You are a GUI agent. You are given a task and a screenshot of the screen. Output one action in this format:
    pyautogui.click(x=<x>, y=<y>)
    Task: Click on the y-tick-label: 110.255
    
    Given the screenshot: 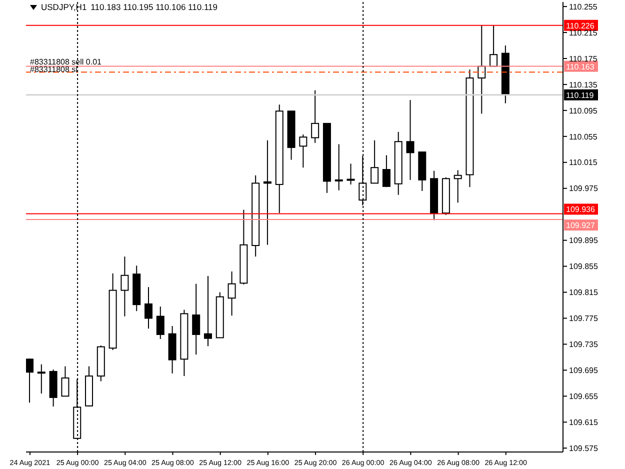 What is the action you would take?
    pyautogui.click(x=583, y=7)
    